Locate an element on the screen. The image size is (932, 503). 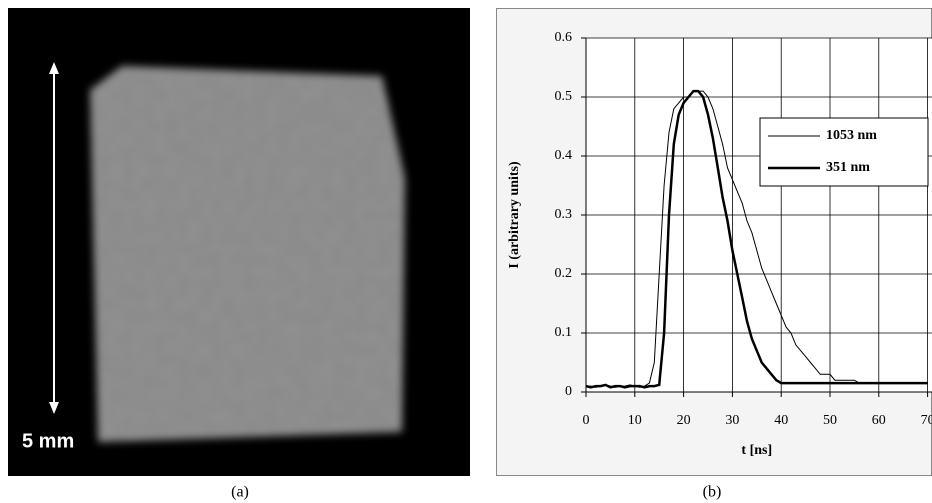
scale-label: 5 mm is located at coordinates (48, 441).